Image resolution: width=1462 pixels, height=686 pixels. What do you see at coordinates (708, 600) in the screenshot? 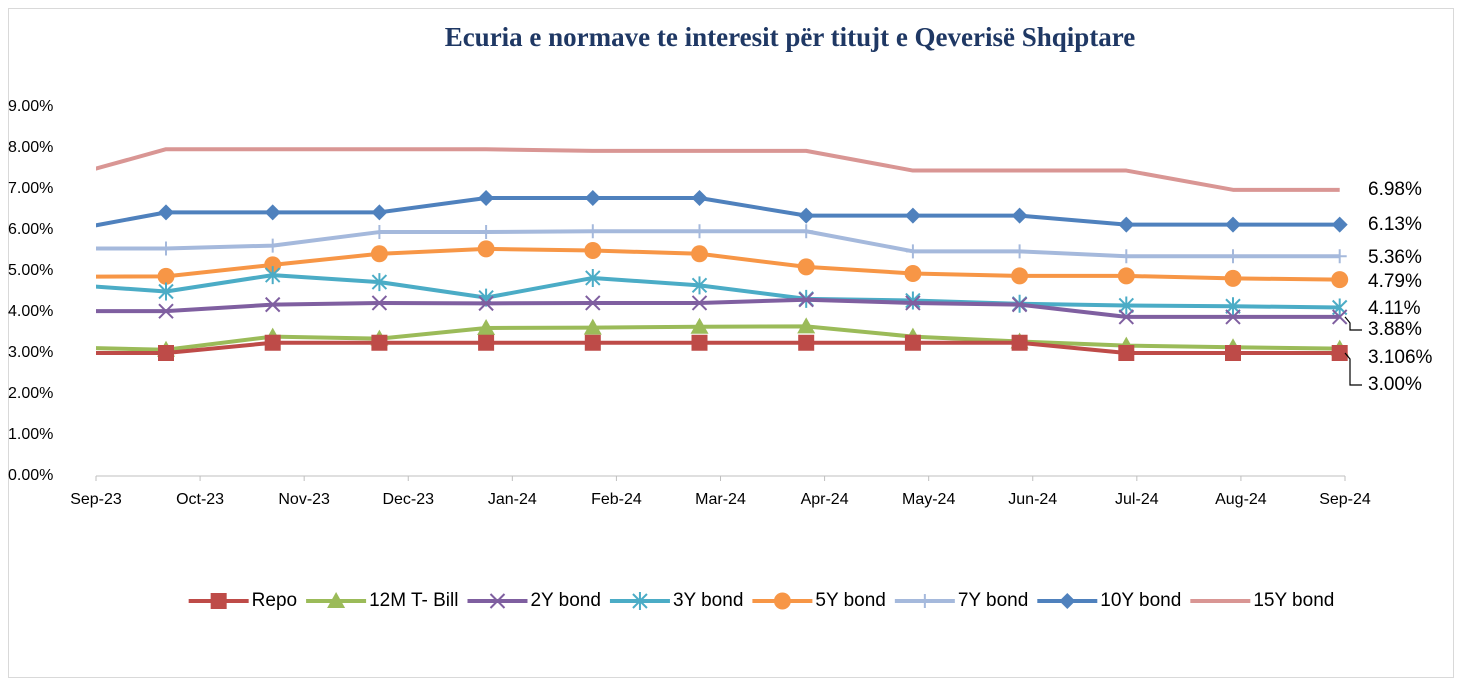
I see `legend-label: 3Y bond` at bounding box center [708, 600].